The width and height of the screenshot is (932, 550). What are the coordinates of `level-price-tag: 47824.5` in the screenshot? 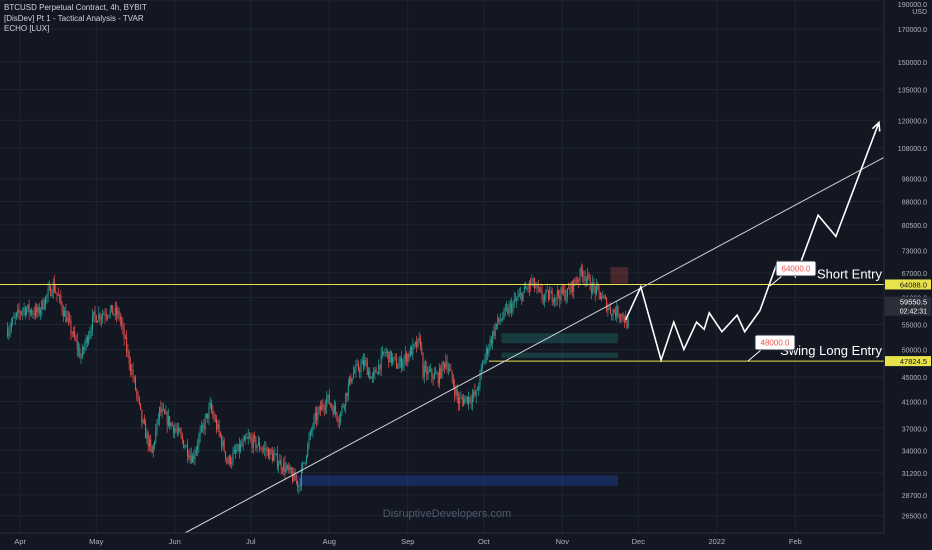 It's located at (913, 361).